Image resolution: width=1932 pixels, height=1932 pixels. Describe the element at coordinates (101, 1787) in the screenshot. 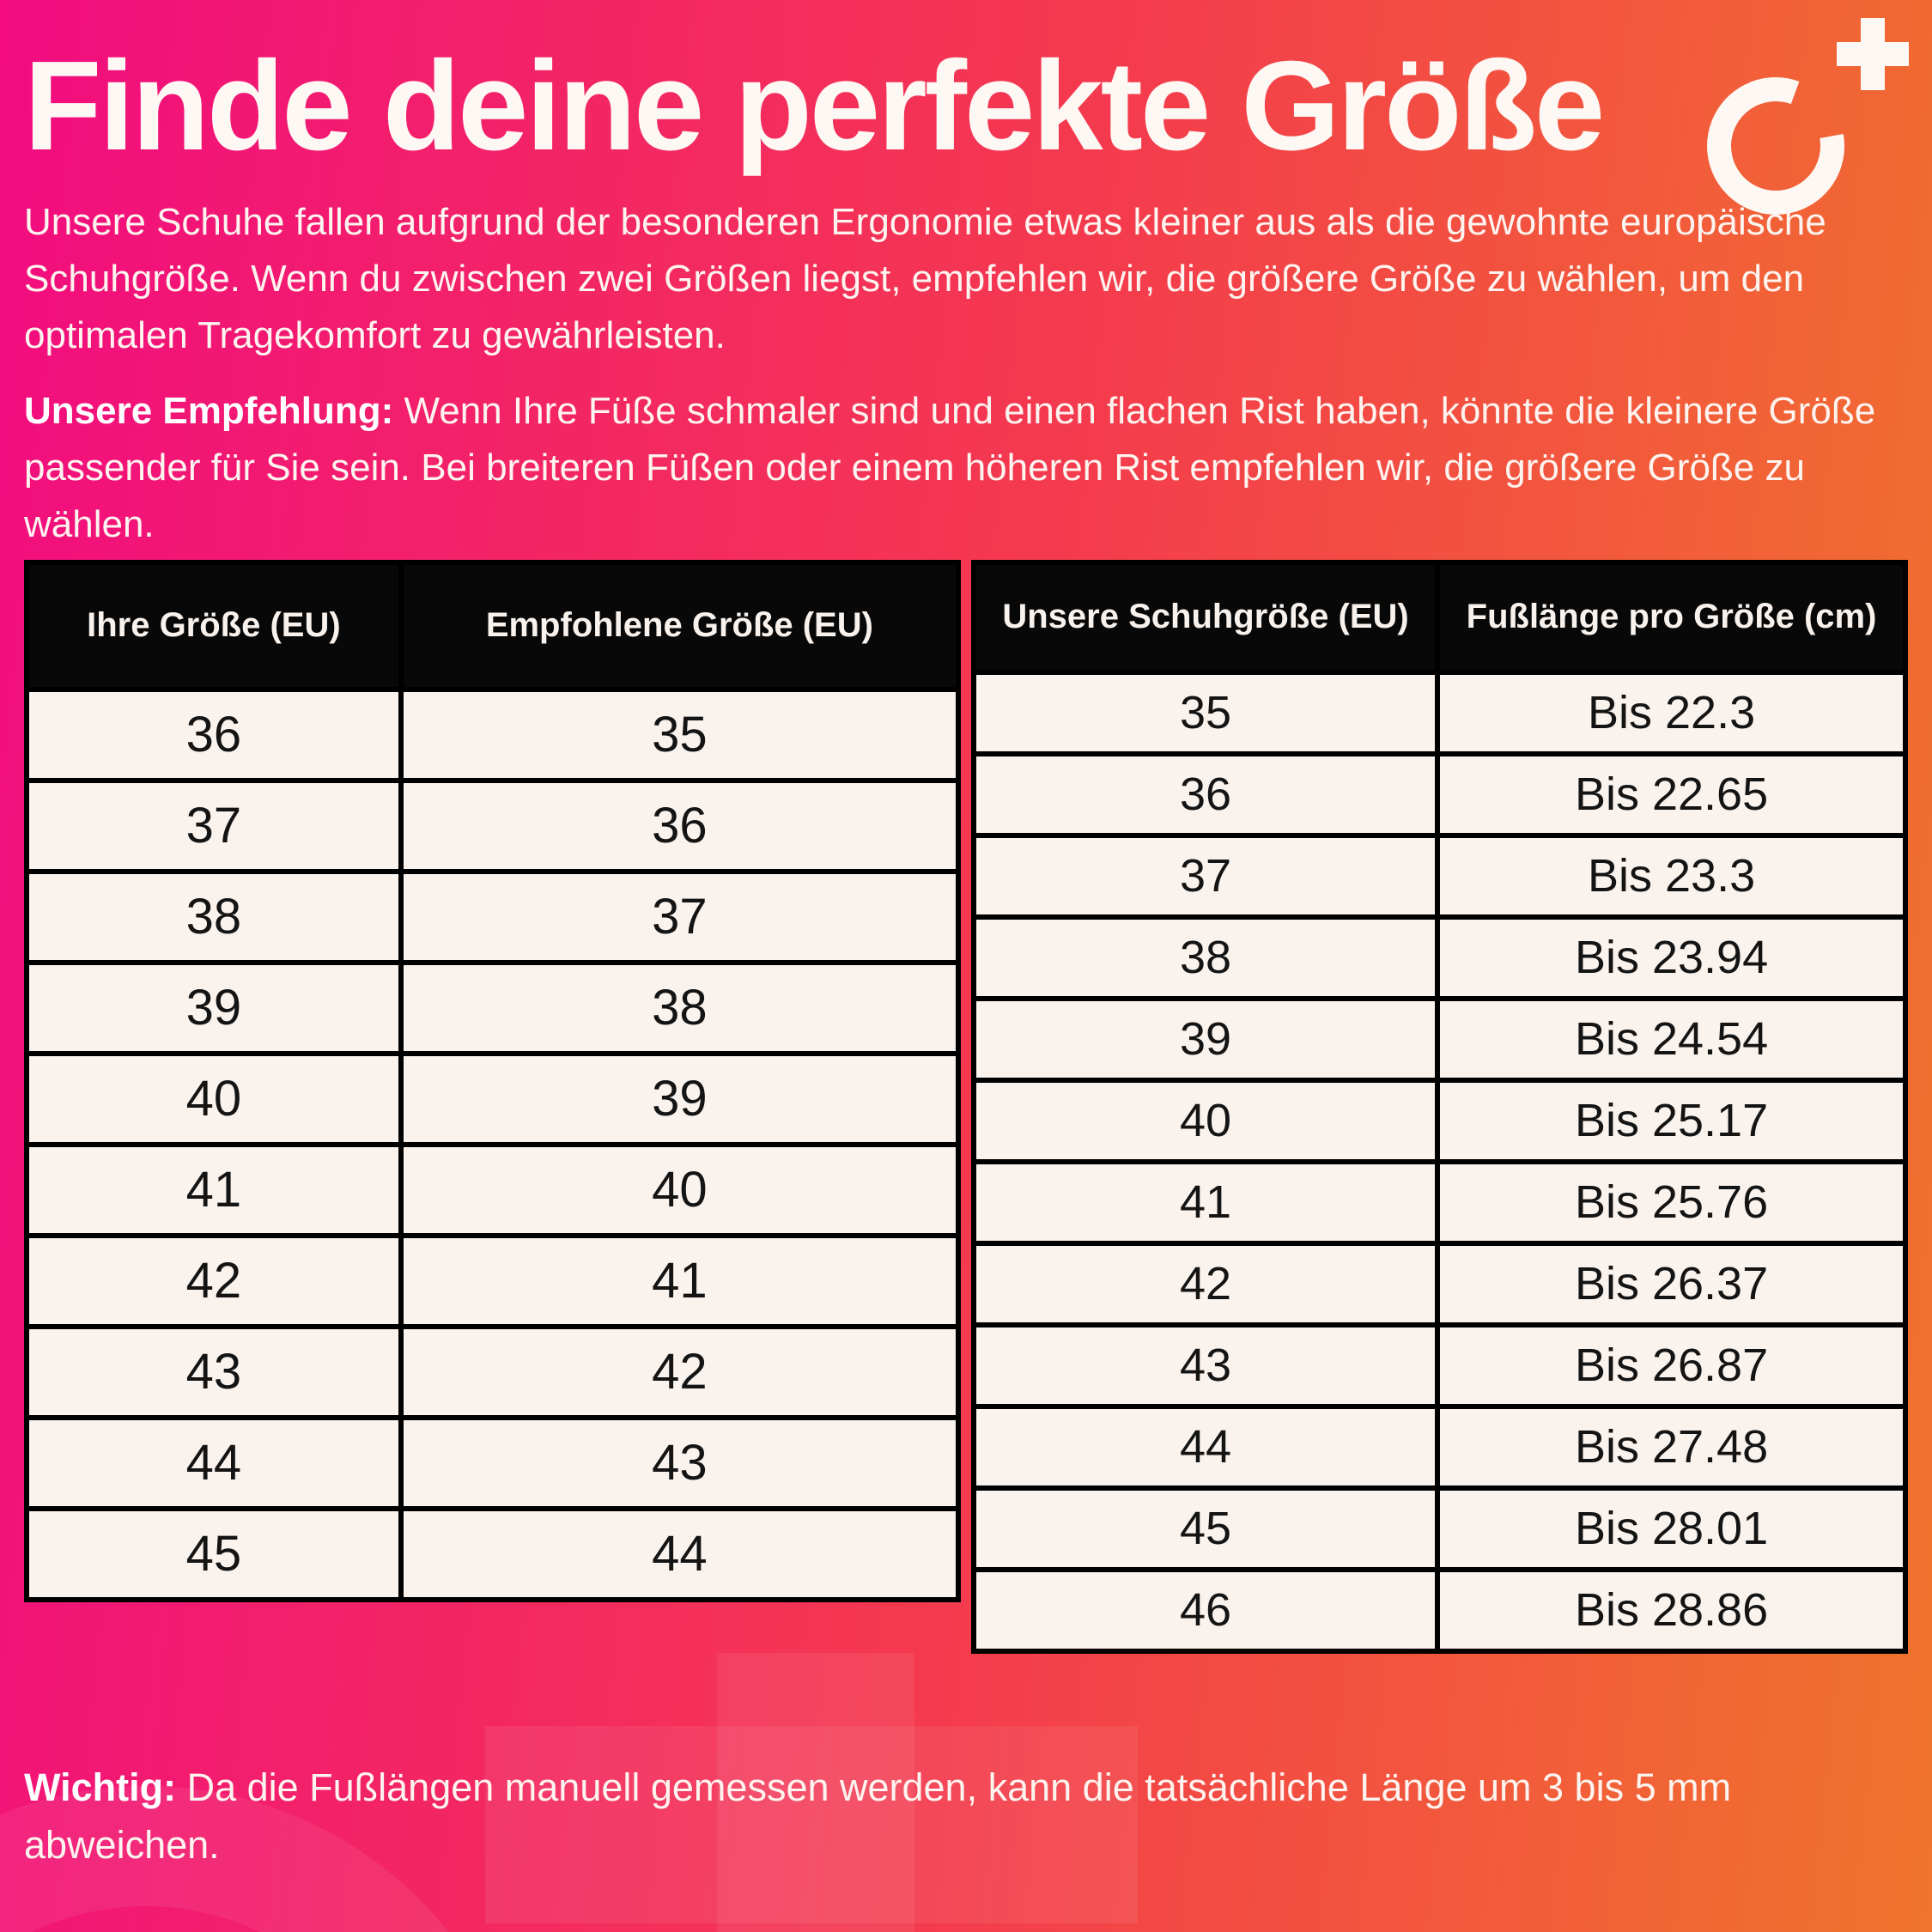

I see `note-label: Wichtig:` at that location.